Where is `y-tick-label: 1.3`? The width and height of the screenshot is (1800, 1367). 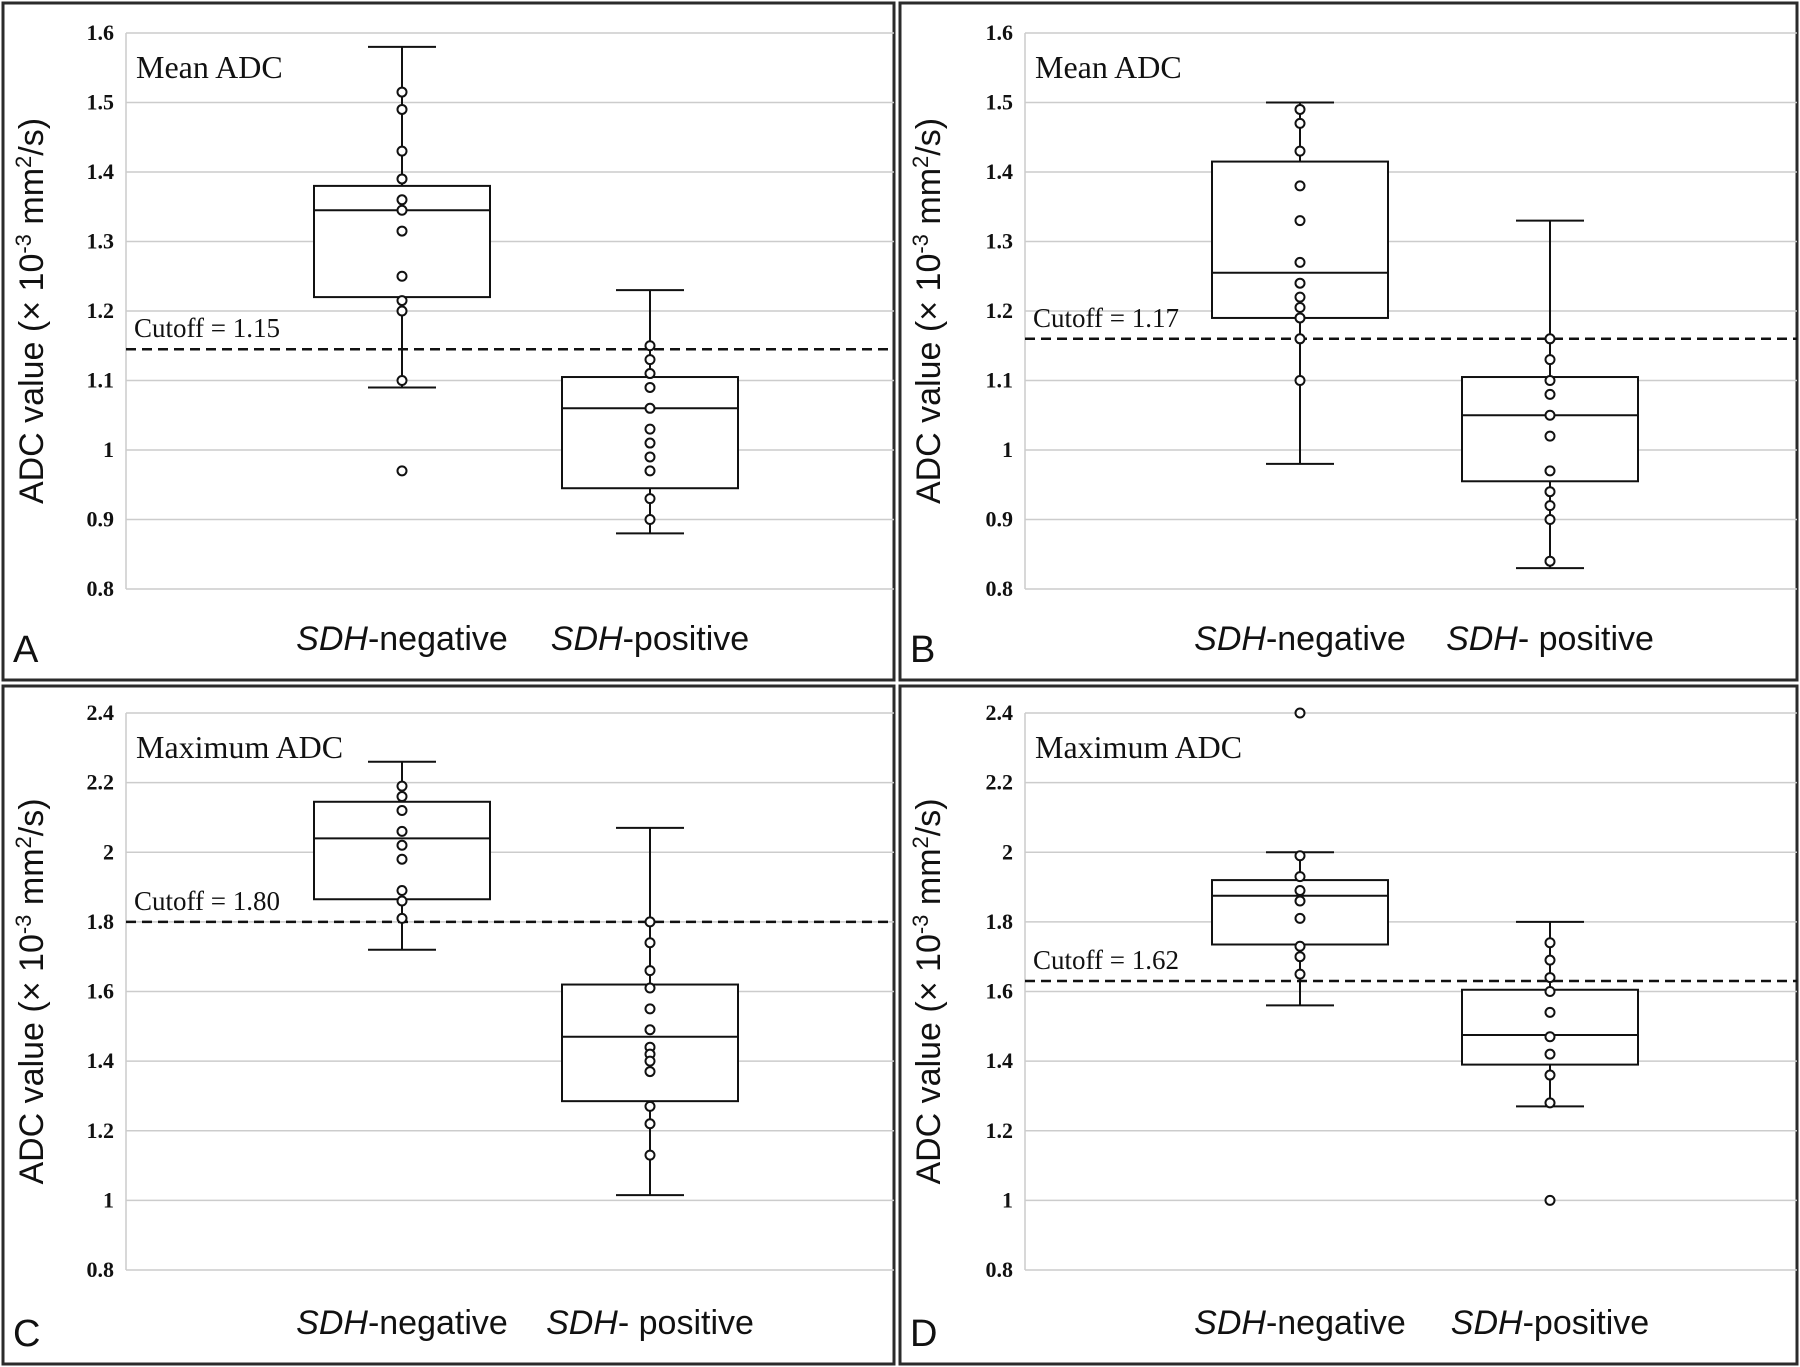
y-tick-label: 1.3 is located at coordinates (101, 241).